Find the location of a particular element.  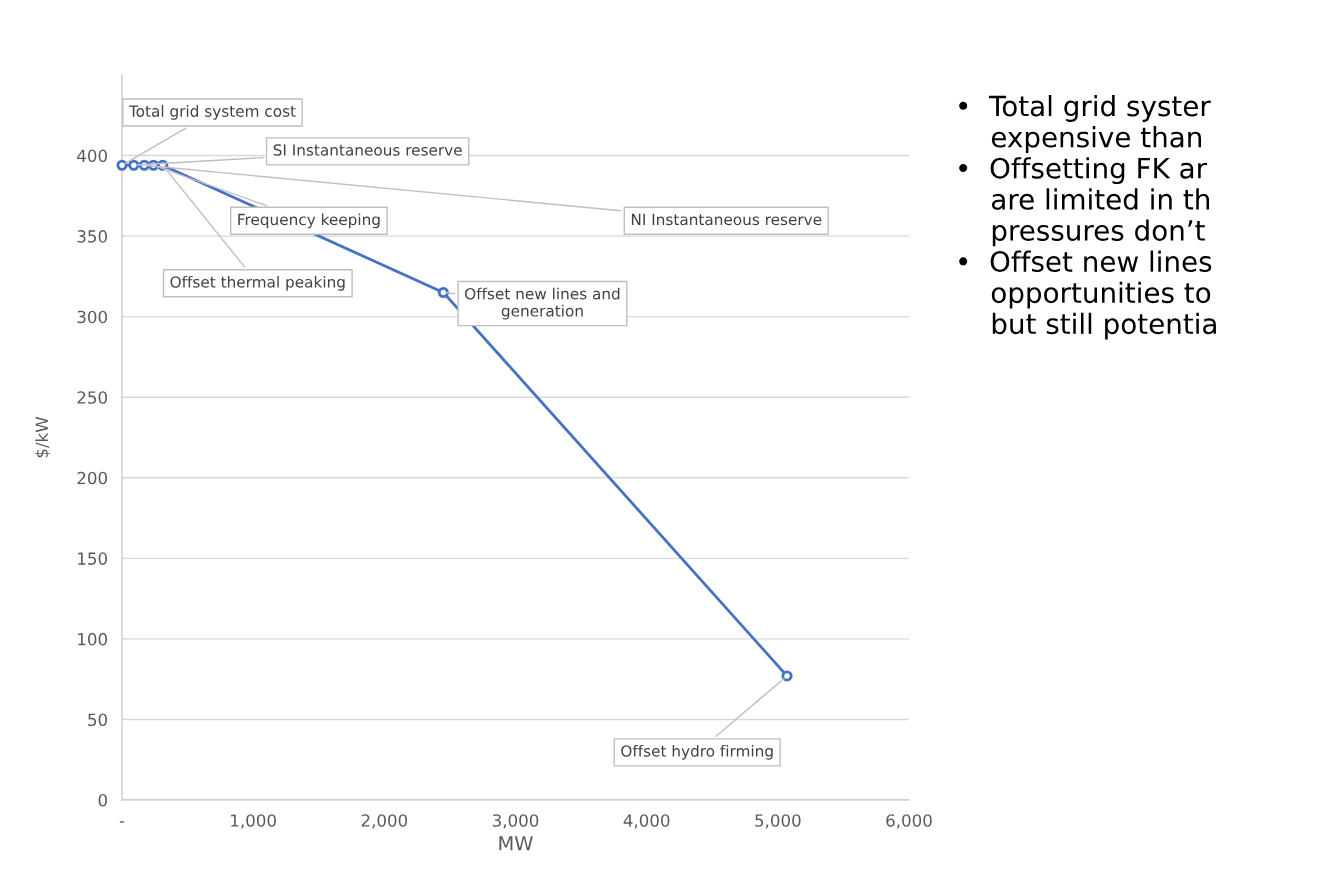

y-tick-label: 350 is located at coordinates (92, 236).